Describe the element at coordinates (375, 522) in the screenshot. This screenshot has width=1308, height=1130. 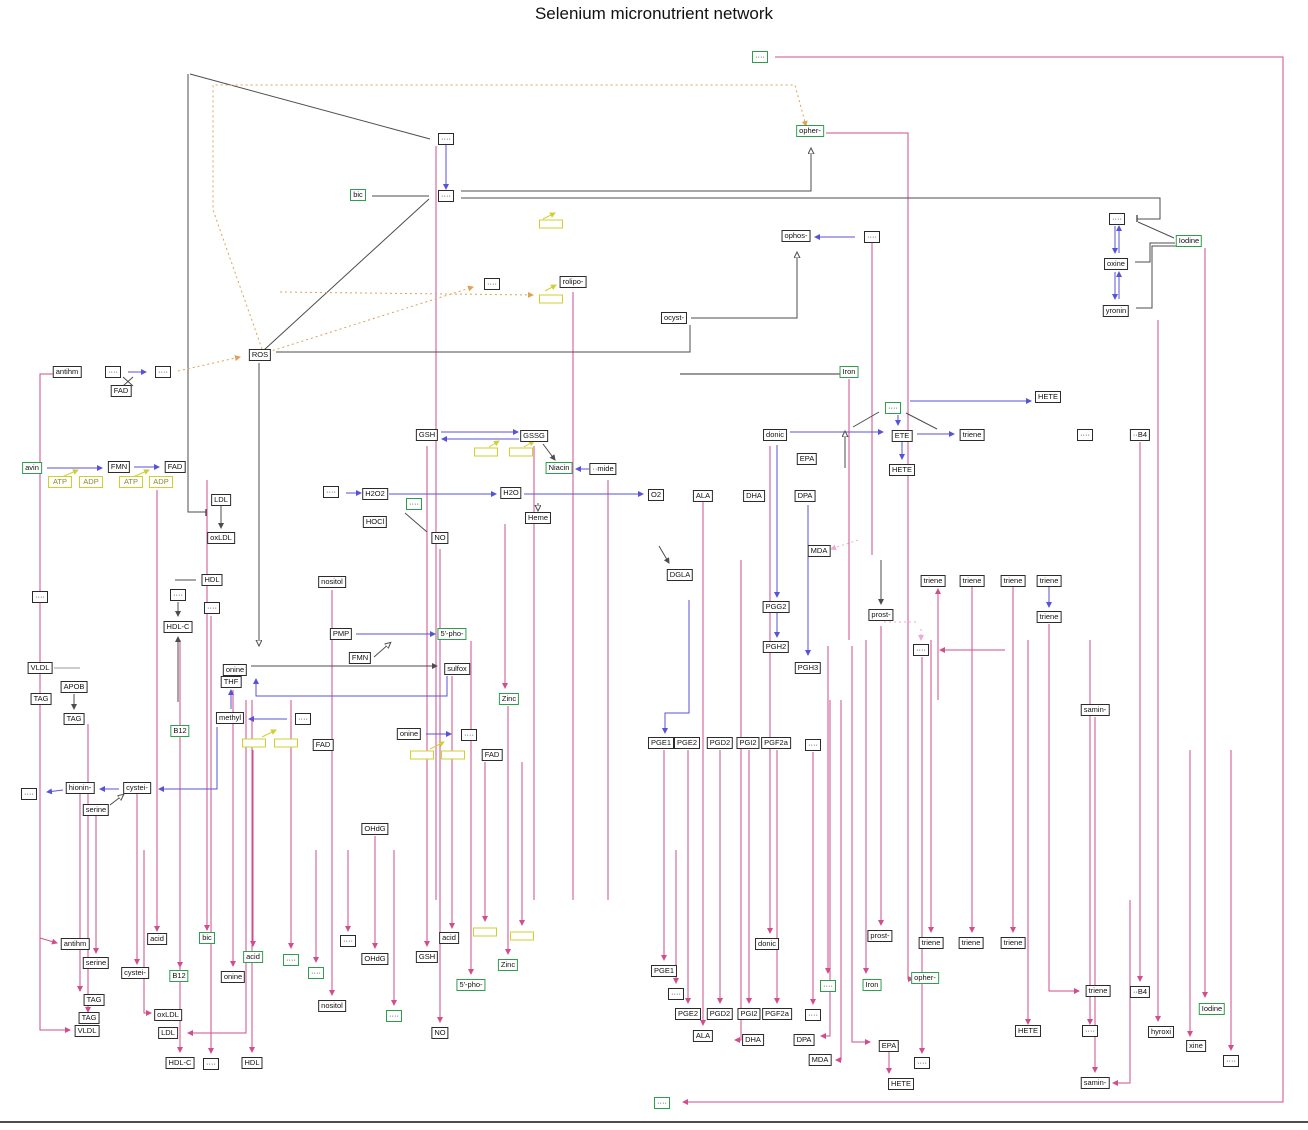
I see `node-hocl: HOCl` at that location.